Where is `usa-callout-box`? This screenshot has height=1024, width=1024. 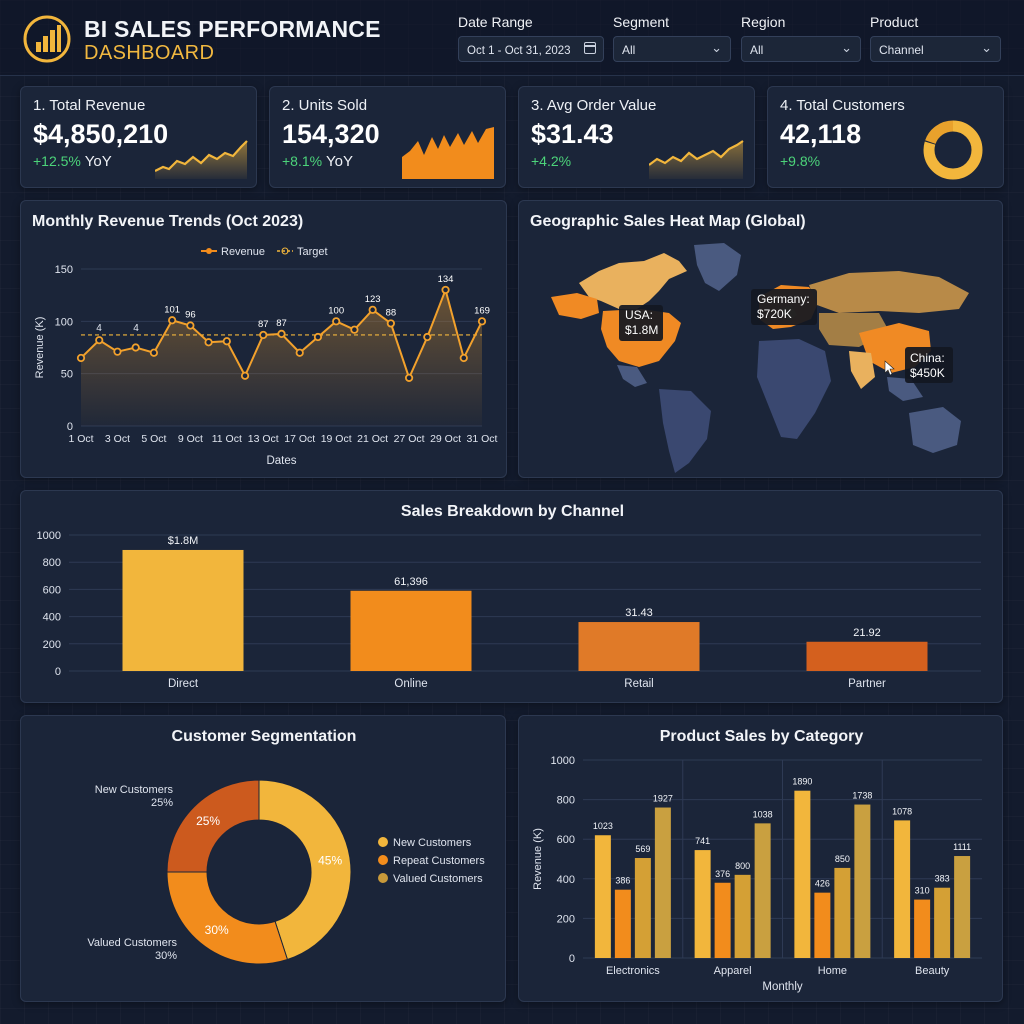 usa-callout-box is located at coordinates (641, 323).